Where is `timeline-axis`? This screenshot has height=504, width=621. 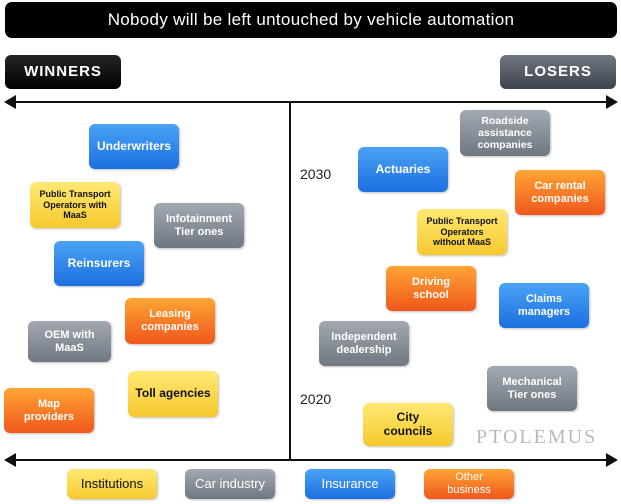
timeline-axis is located at coordinates (290, 280).